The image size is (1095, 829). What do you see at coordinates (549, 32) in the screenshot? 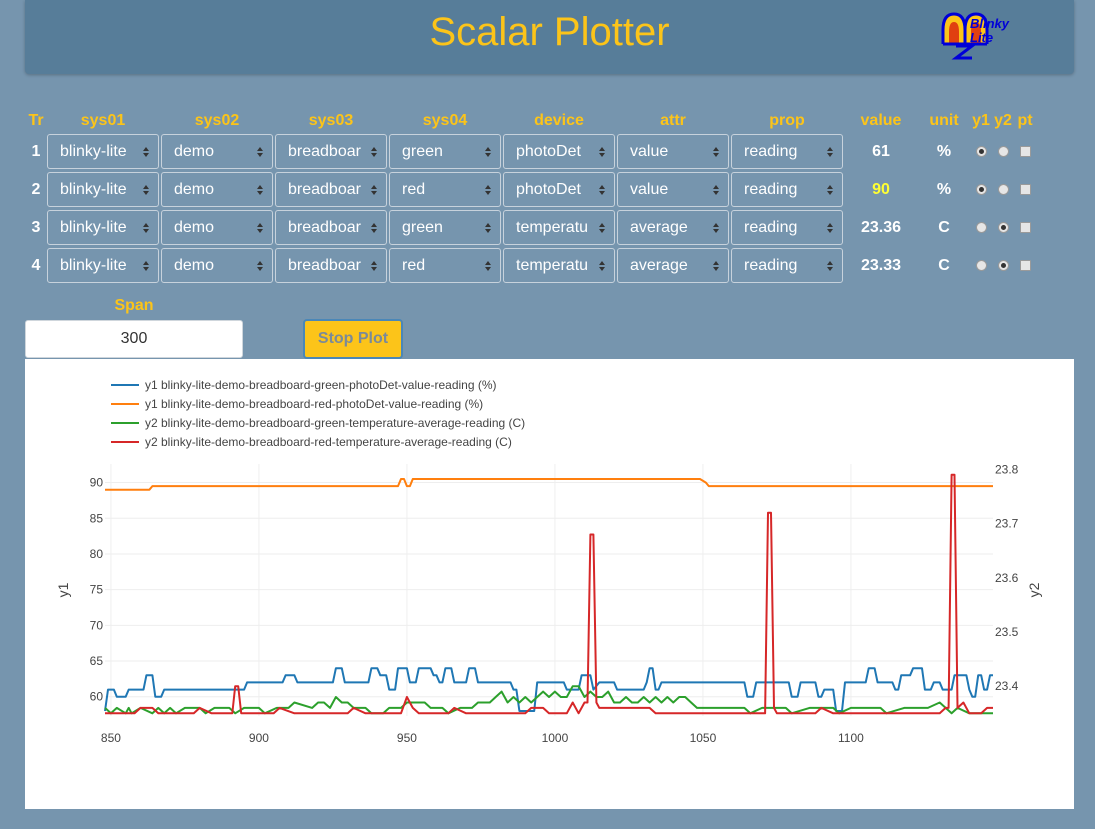
I see `page-title: Scalar Plotter` at bounding box center [549, 32].